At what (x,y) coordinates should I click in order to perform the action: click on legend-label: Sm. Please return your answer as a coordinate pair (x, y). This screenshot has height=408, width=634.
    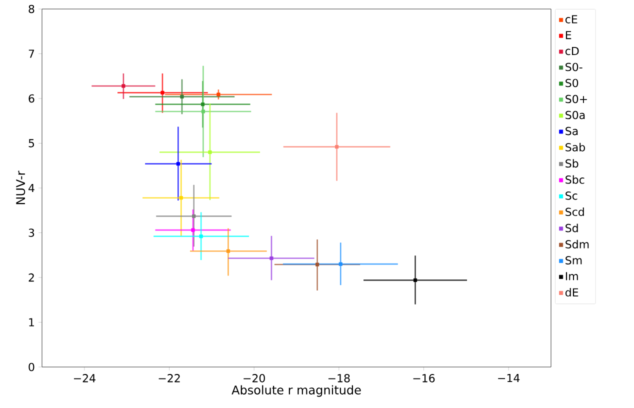
    Looking at the image, I should click on (574, 260).